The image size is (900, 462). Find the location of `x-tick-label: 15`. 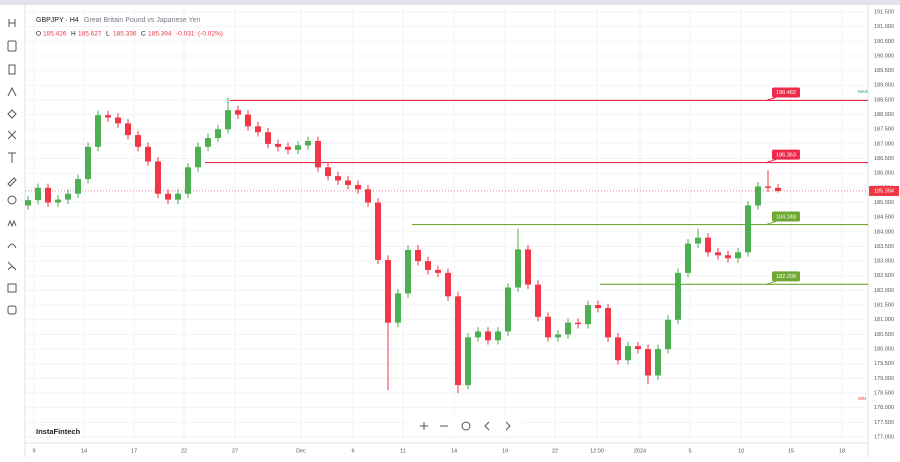

x-tick-label: 15 is located at coordinates (791, 451).